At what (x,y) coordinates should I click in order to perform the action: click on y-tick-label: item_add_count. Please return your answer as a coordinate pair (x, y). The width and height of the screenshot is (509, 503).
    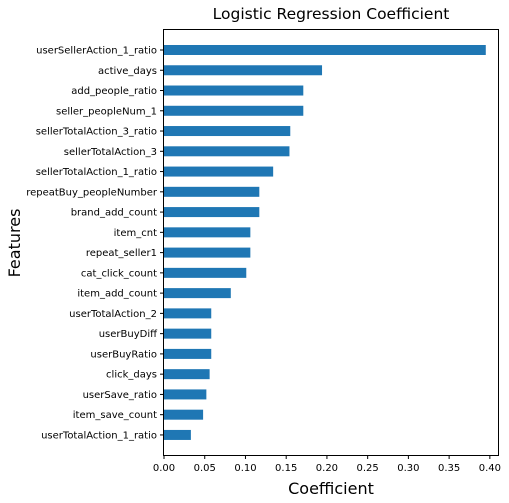
    Looking at the image, I should click on (117, 294).